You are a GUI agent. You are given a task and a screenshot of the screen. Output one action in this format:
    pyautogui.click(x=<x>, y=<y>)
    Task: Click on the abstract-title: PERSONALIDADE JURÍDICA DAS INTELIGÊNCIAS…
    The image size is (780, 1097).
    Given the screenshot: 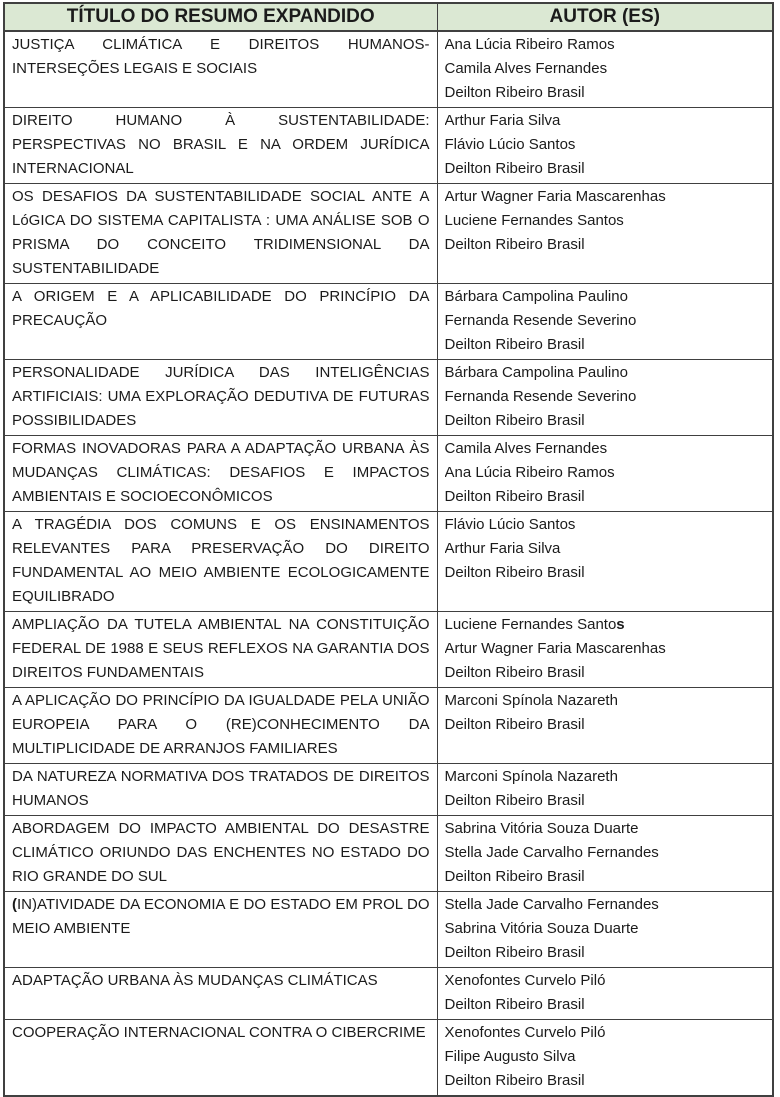 What is the action you would take?
    pyautogui.click(x=221, y=396)
    